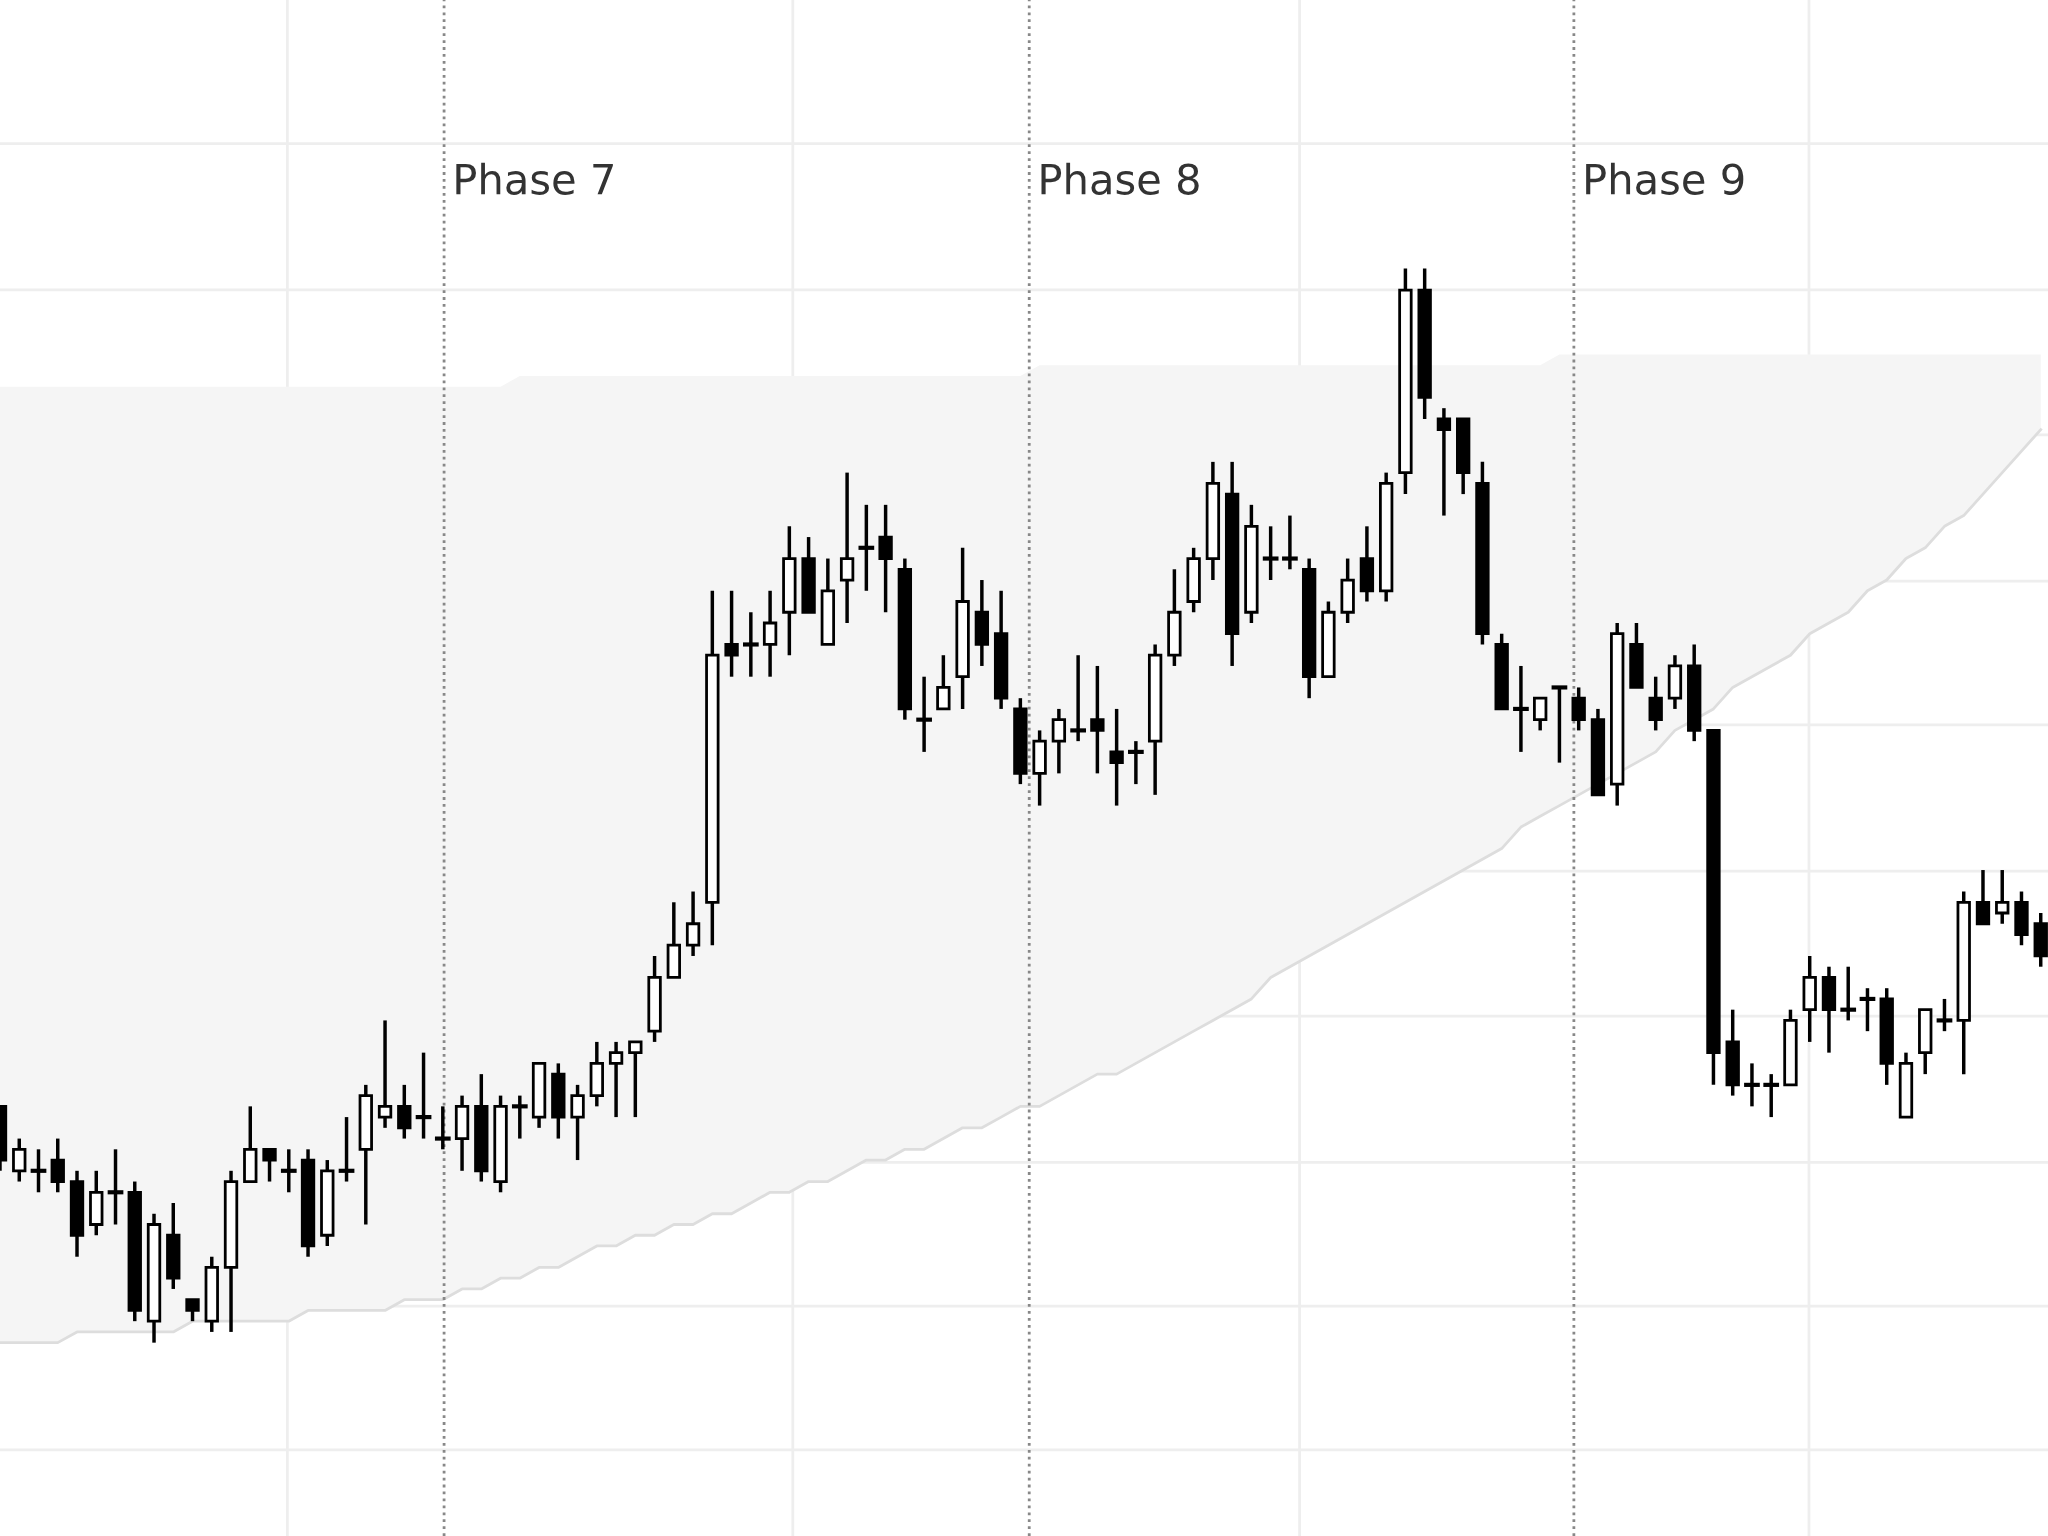 The height and width of the screenshot is (1536, 2048). What do you see at coordinates (1665, 178) in the screenshot?
I see `text: Phase 9` at bounding box center [1665, 178].